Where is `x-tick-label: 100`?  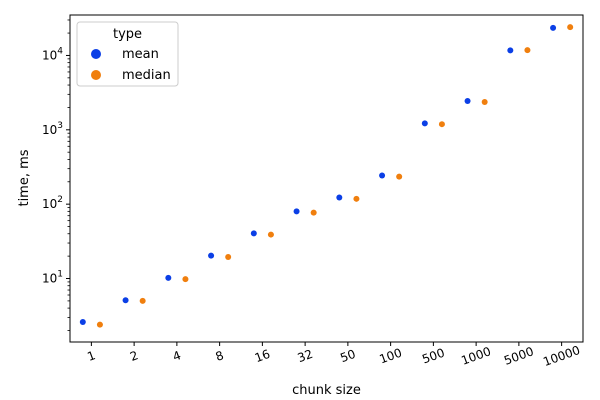 x-tick-label: 100 is located at coordinates (390, 356).